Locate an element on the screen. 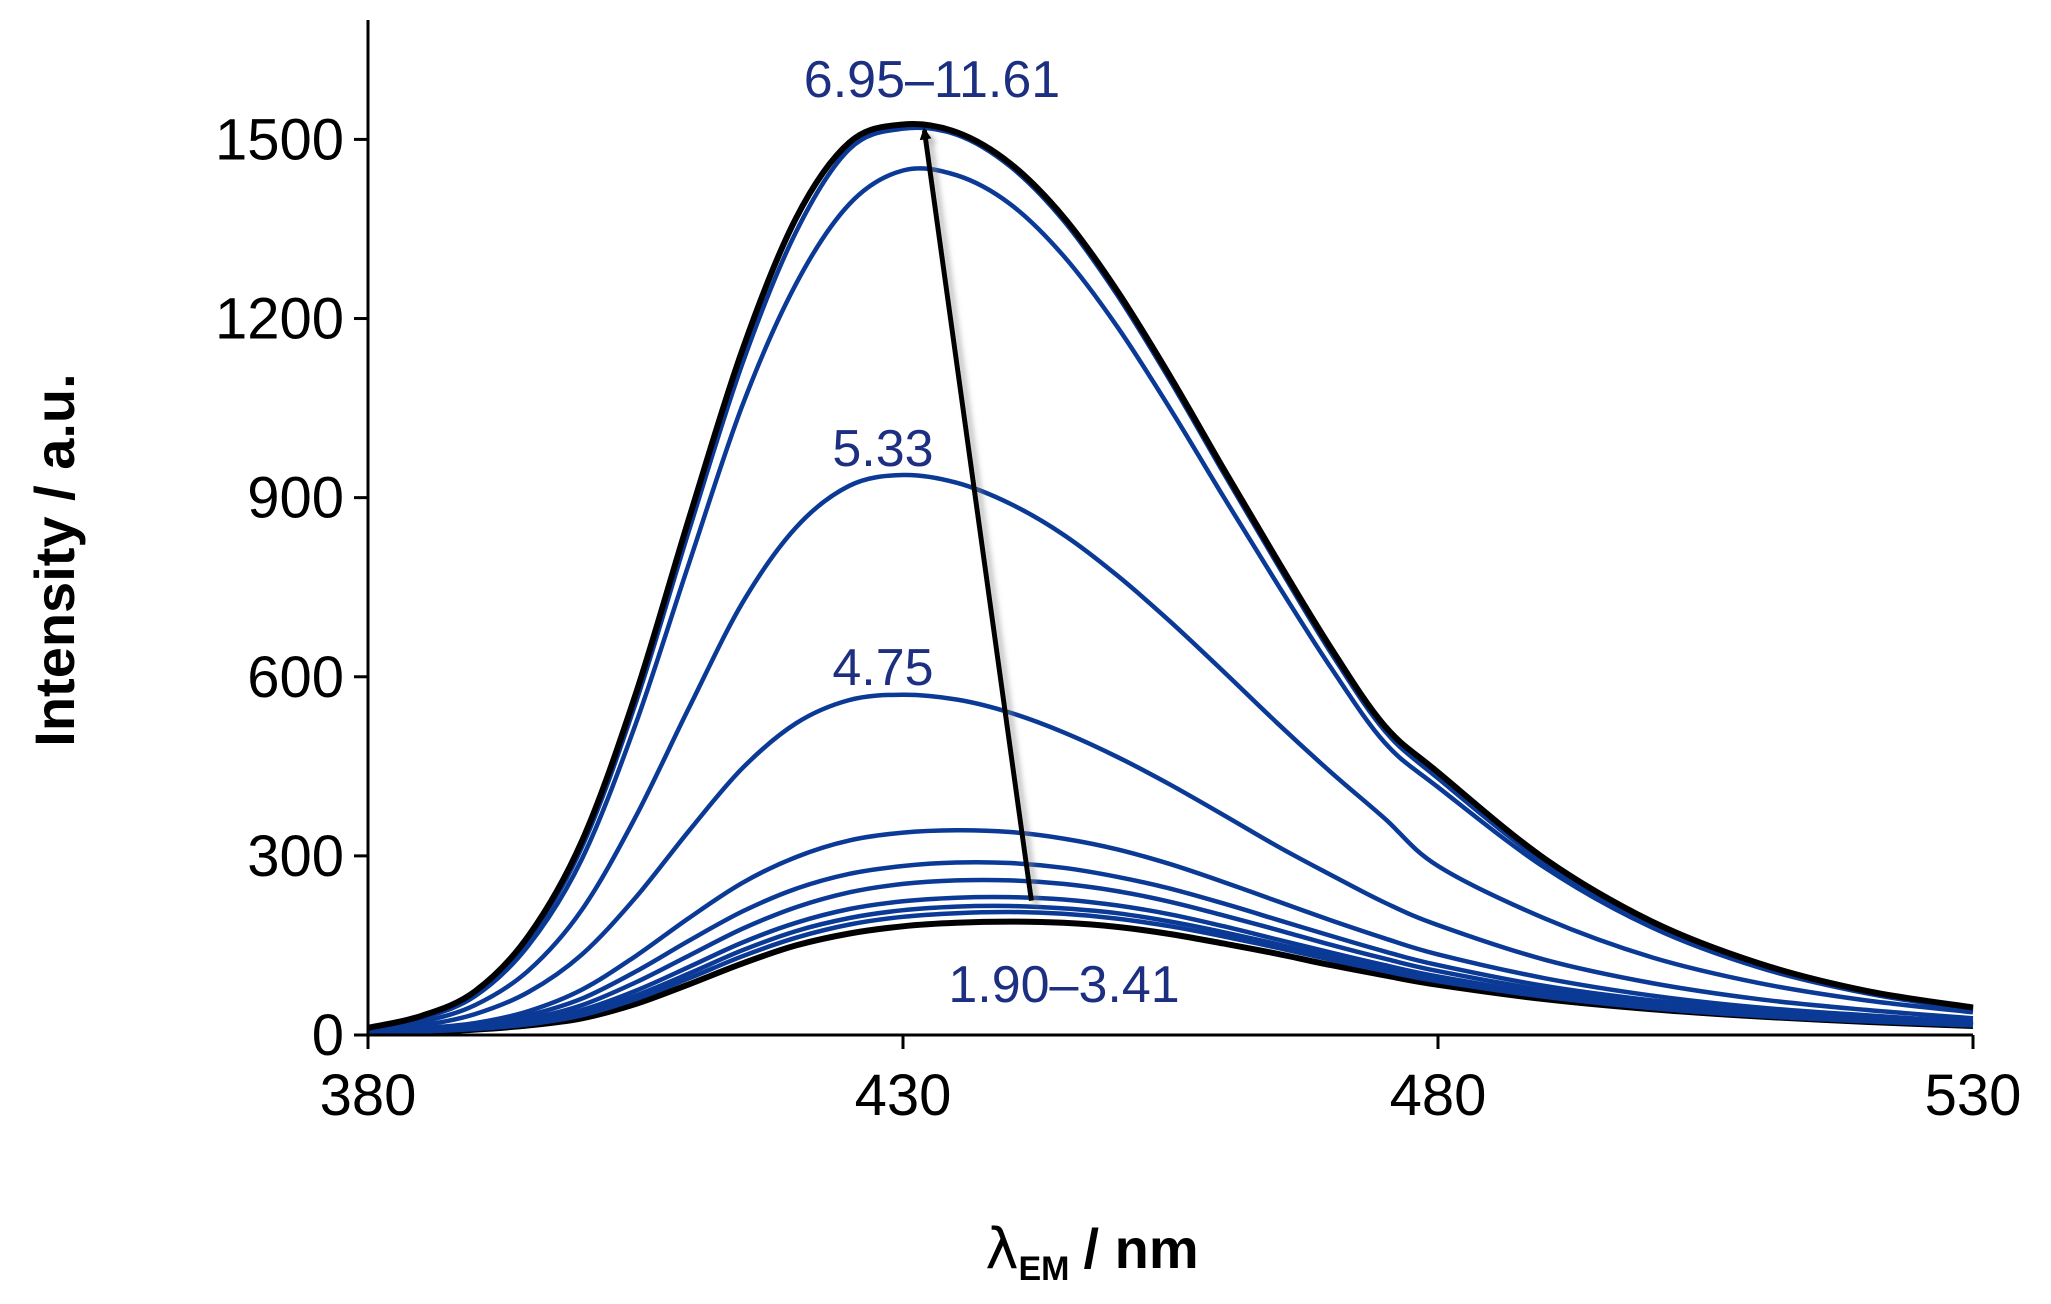  x-axis-title-symbol: λ is located at coordinates (1001, 1249).